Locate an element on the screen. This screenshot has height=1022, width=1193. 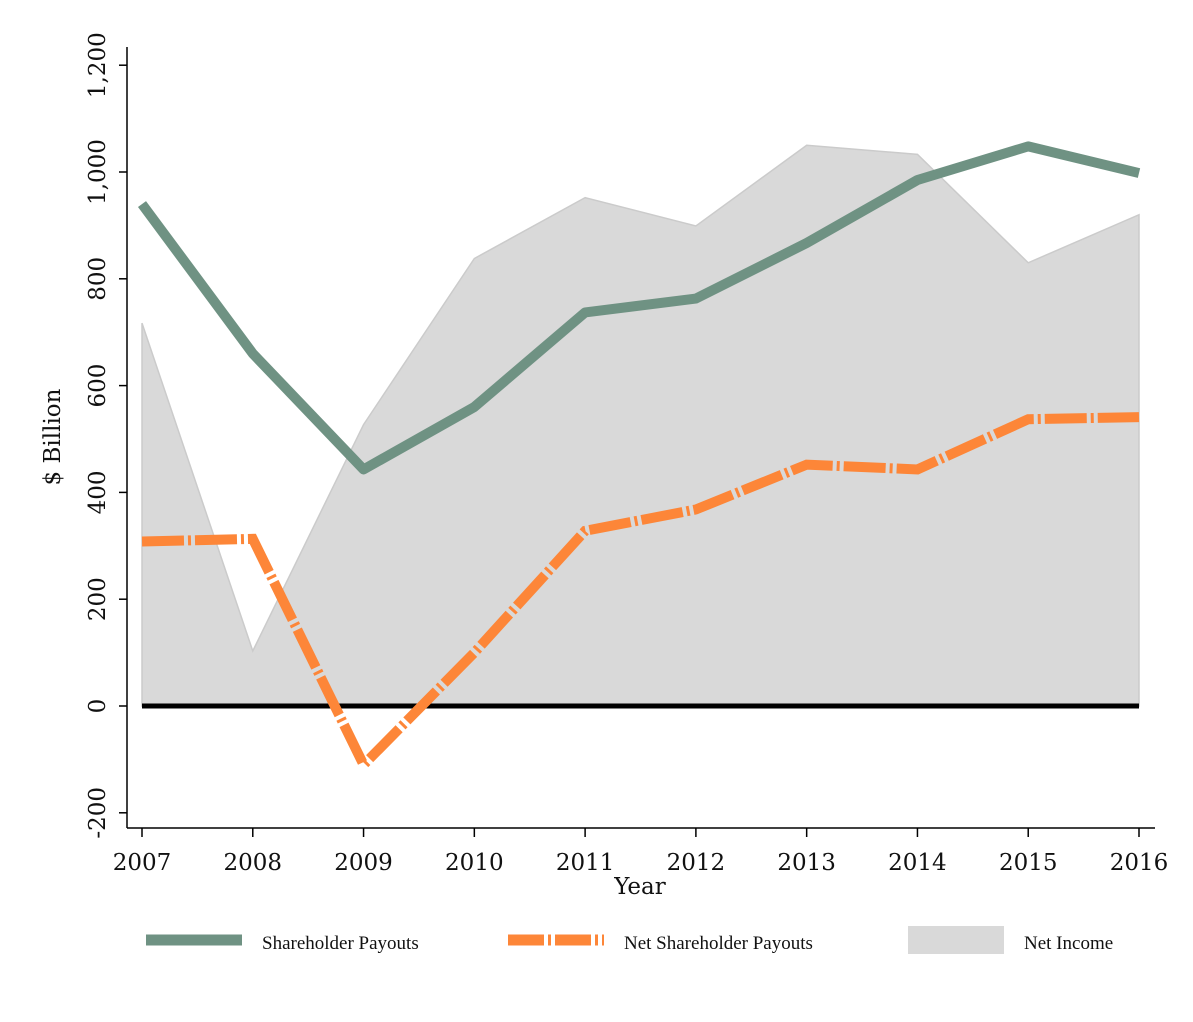
x-tick-label: 2016 is located at coordinates (1139, 863).